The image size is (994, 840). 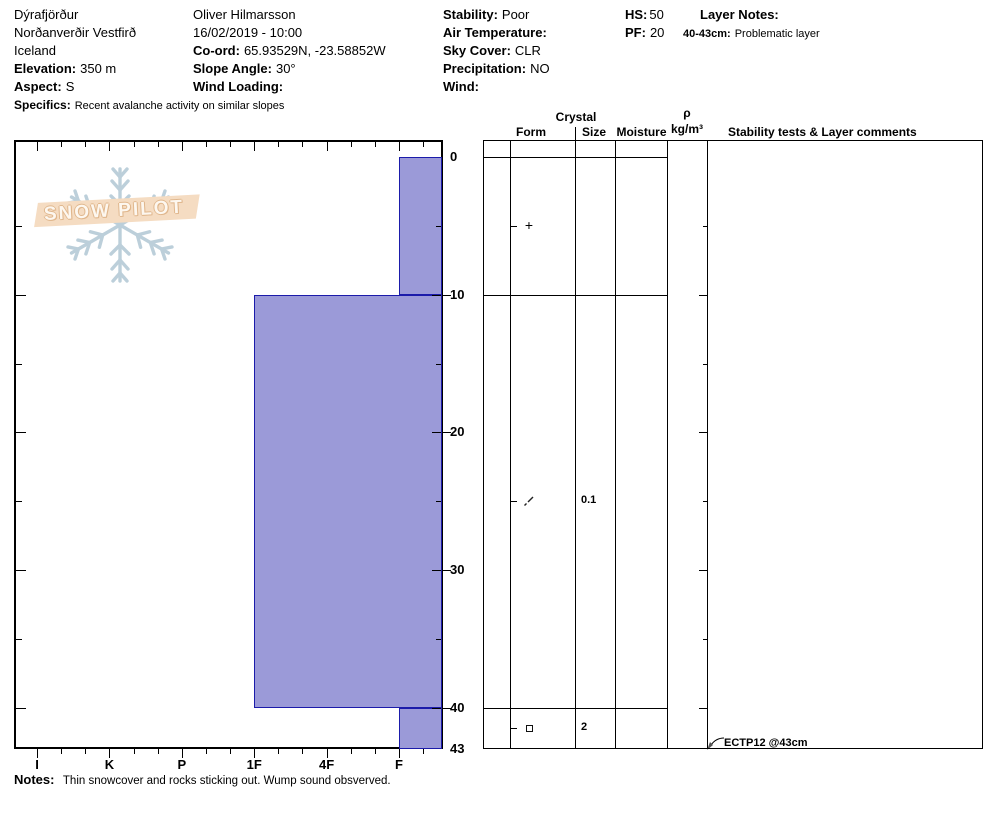 I want to click on observation-datetime: 16/02/2019 - 10:00, so click(x=248, y=32).